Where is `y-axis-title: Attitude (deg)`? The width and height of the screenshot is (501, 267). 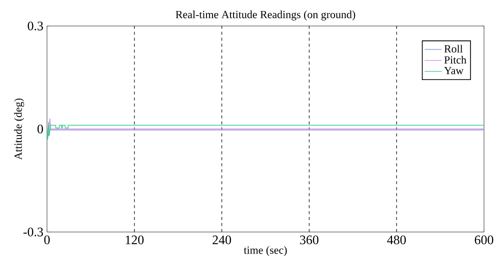
y-axis-title: Attitude (deg) is located at coordinates (19, 129).